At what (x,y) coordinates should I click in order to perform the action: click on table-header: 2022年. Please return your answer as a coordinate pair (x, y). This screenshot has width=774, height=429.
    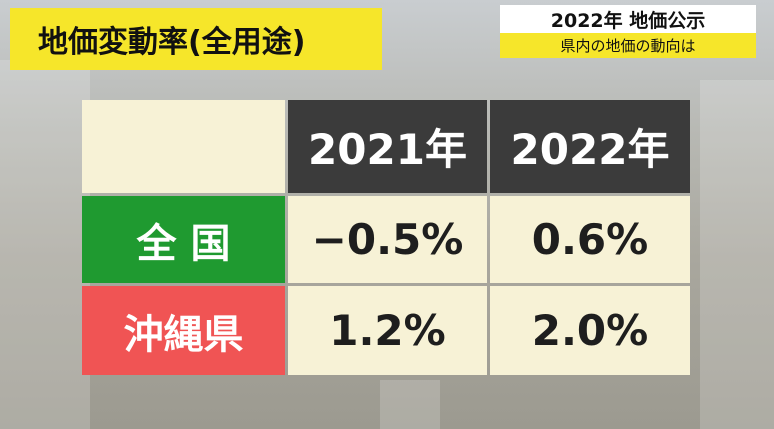
    Looking at the image, I should click on (590, 146).